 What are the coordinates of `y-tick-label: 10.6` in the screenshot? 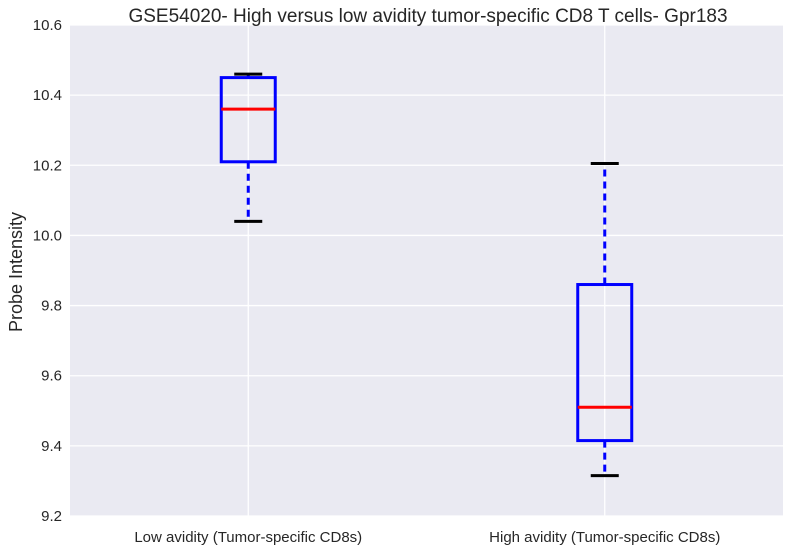 It's located at (47, 25).